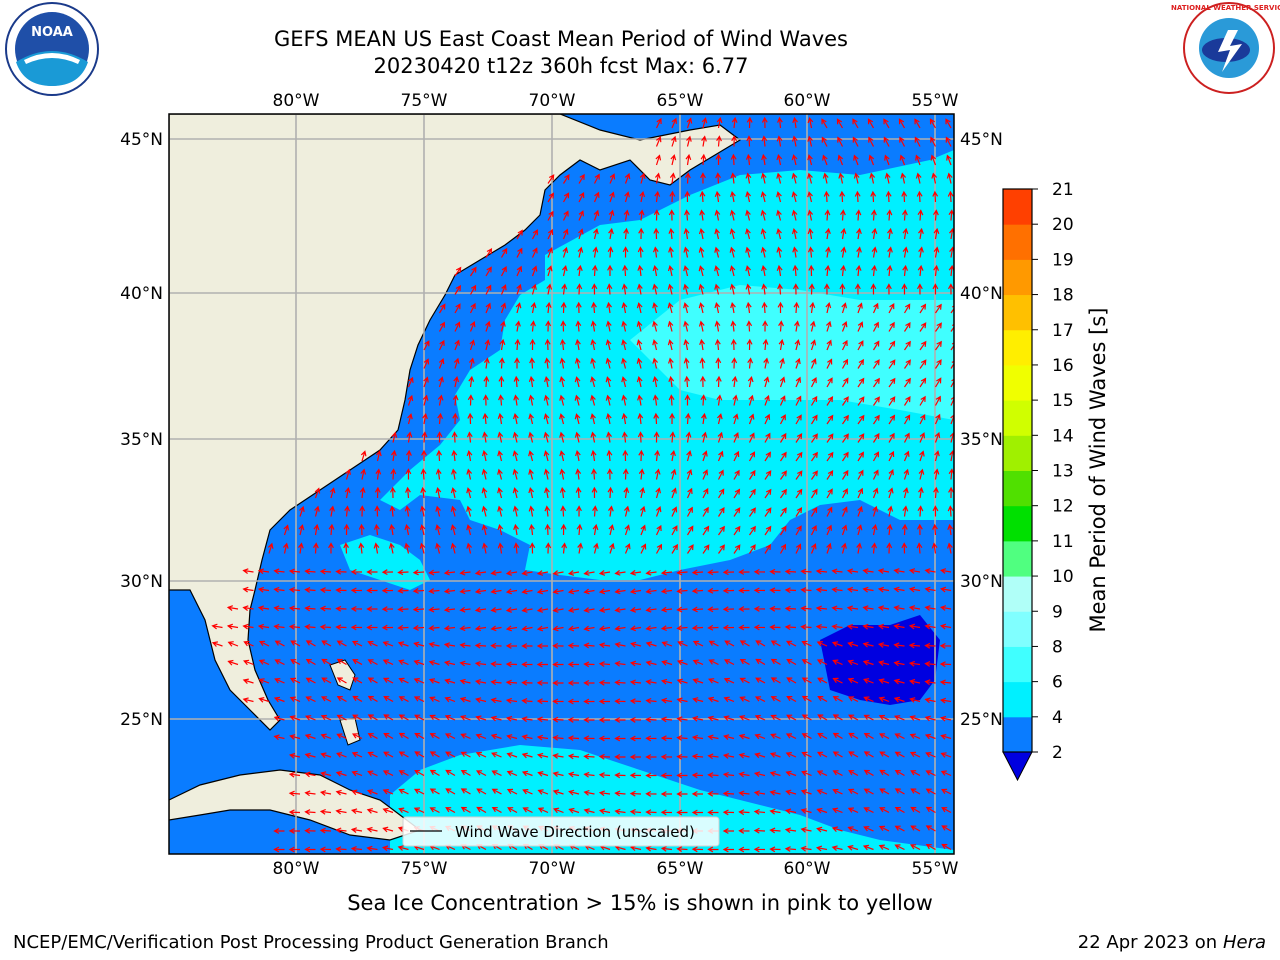 This screenshot has height=960, width=1280. I want to click on colorbar-segment, so click(1017, 207).